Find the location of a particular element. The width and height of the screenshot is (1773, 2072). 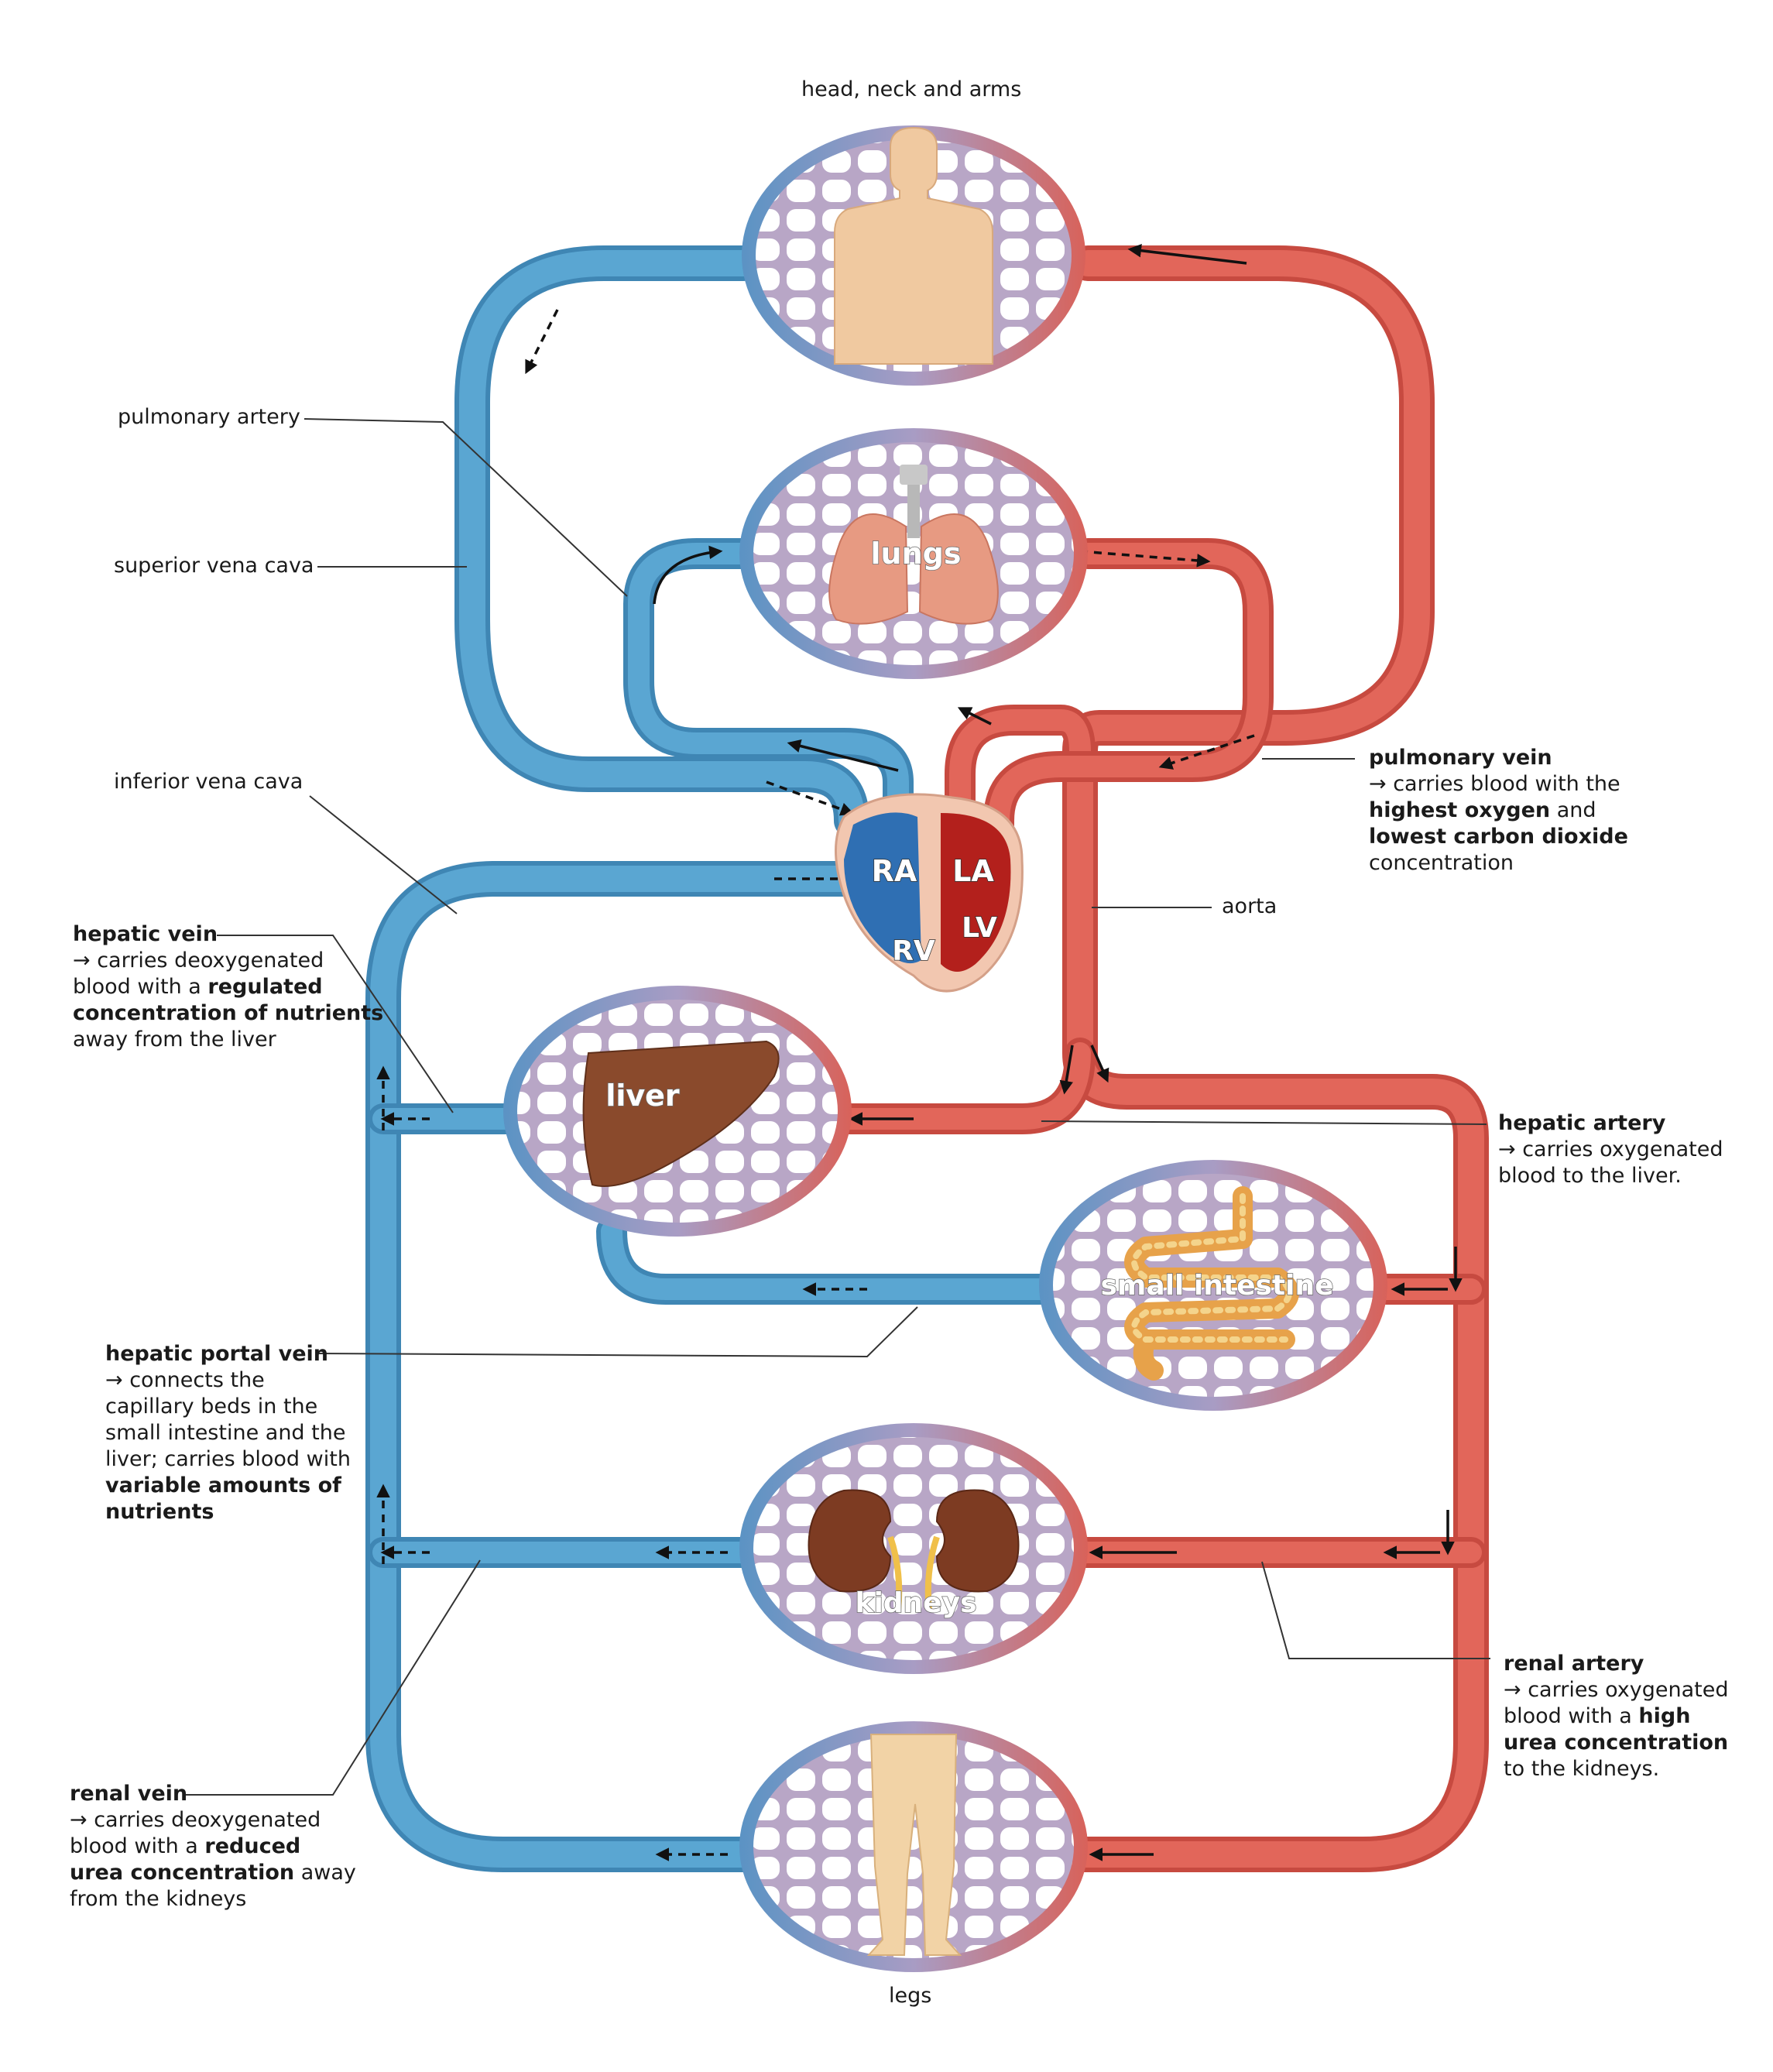

hepatic-portal-vein-line-5: variable amounts of is located at coordinates (223, 1485).